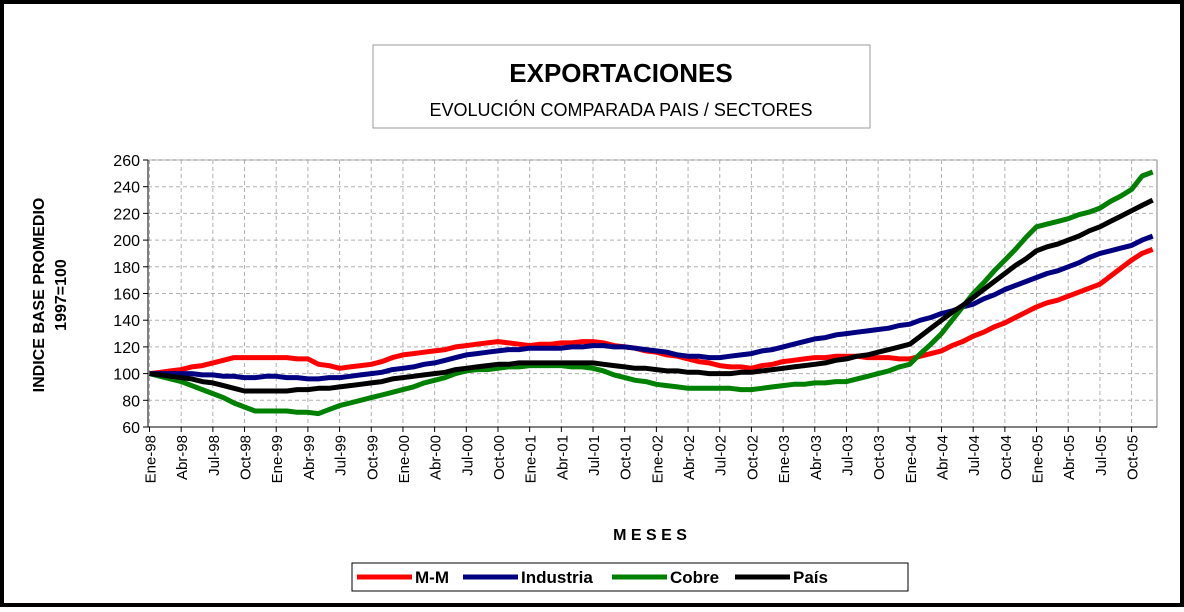 The height and width of the screenshot is (612, 1184). I want to click on y-tick-label: 220, so click(126, 214).